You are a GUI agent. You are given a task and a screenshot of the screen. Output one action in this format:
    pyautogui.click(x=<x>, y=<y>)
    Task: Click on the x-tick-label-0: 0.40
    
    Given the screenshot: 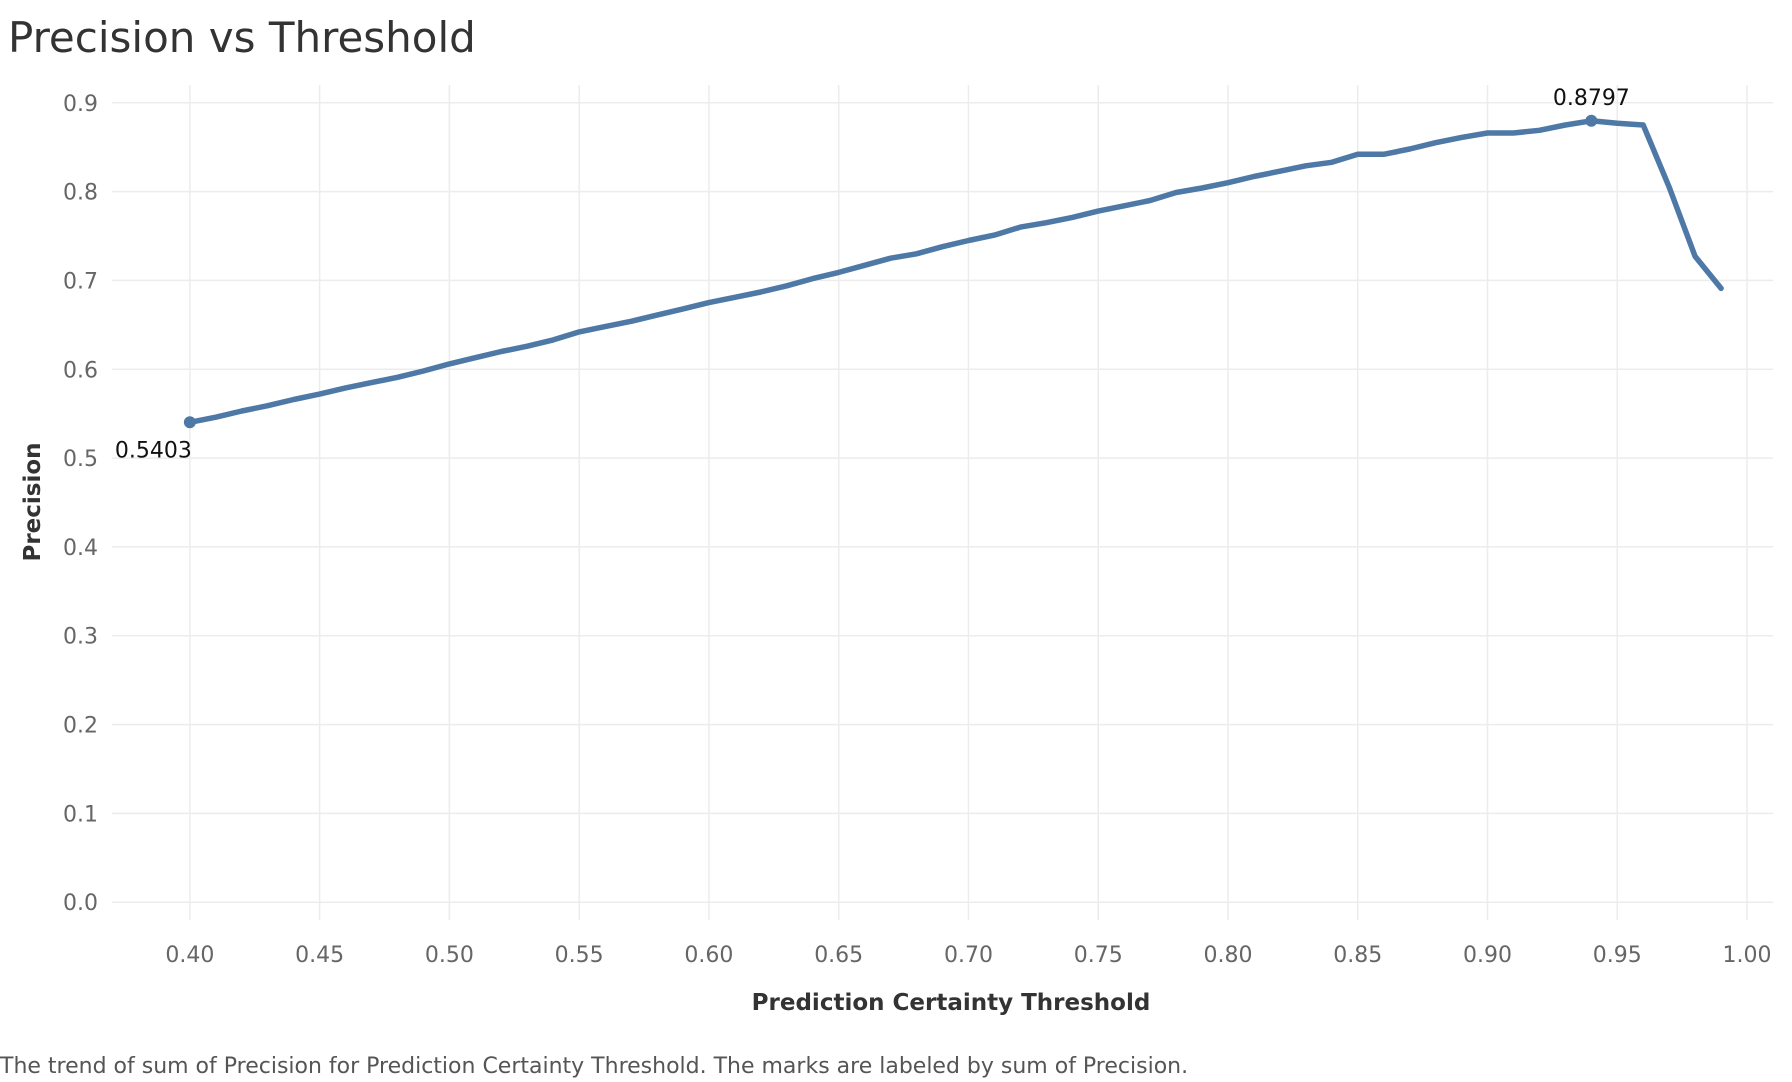 What is the action you would take?
    pyautogui.click(x=189, y=955)
    